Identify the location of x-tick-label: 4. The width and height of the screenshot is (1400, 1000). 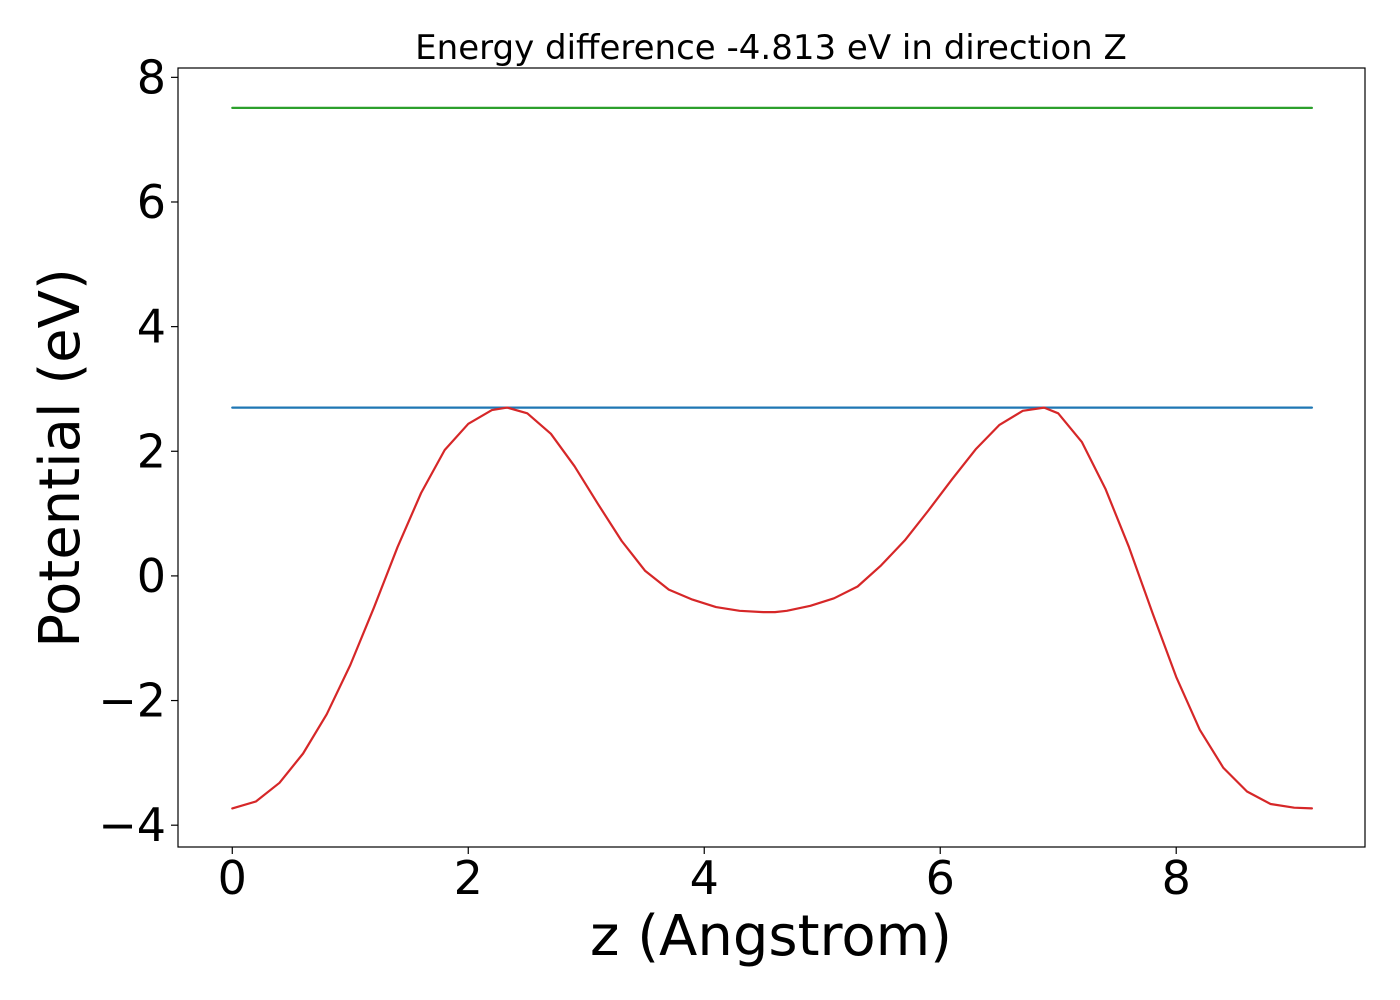
(704, 878).